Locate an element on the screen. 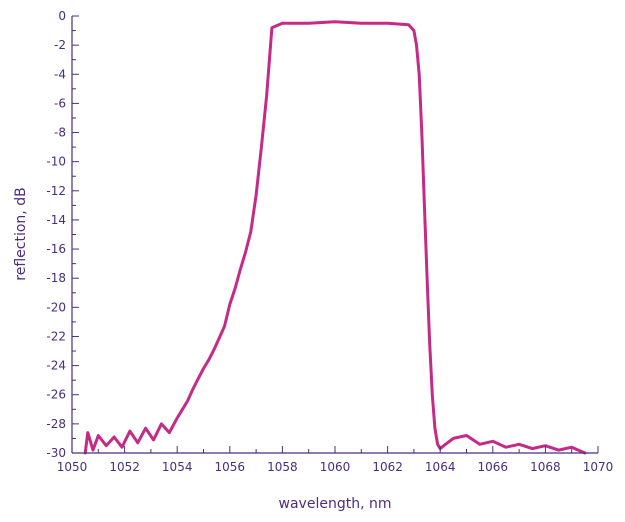 The height and width of the screenshot is (522, 625). y-tick-label: -8 is located at coordinates (60, 133).